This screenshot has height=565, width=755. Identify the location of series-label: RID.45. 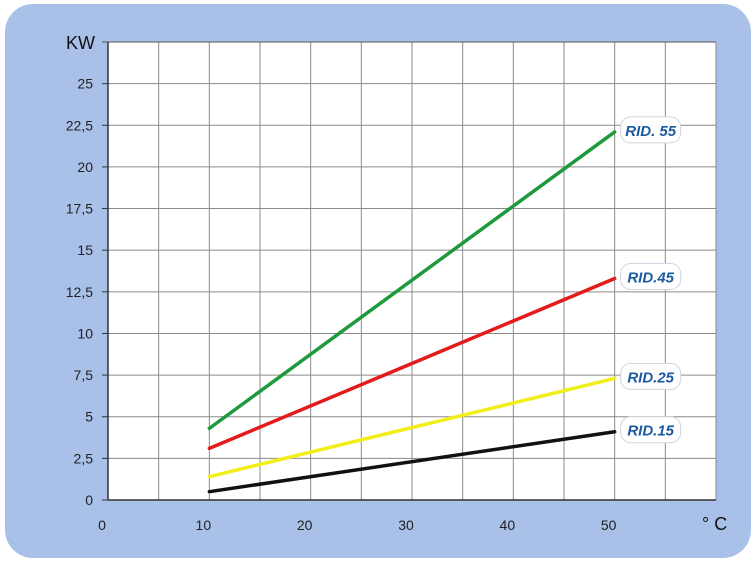
(651, 276).